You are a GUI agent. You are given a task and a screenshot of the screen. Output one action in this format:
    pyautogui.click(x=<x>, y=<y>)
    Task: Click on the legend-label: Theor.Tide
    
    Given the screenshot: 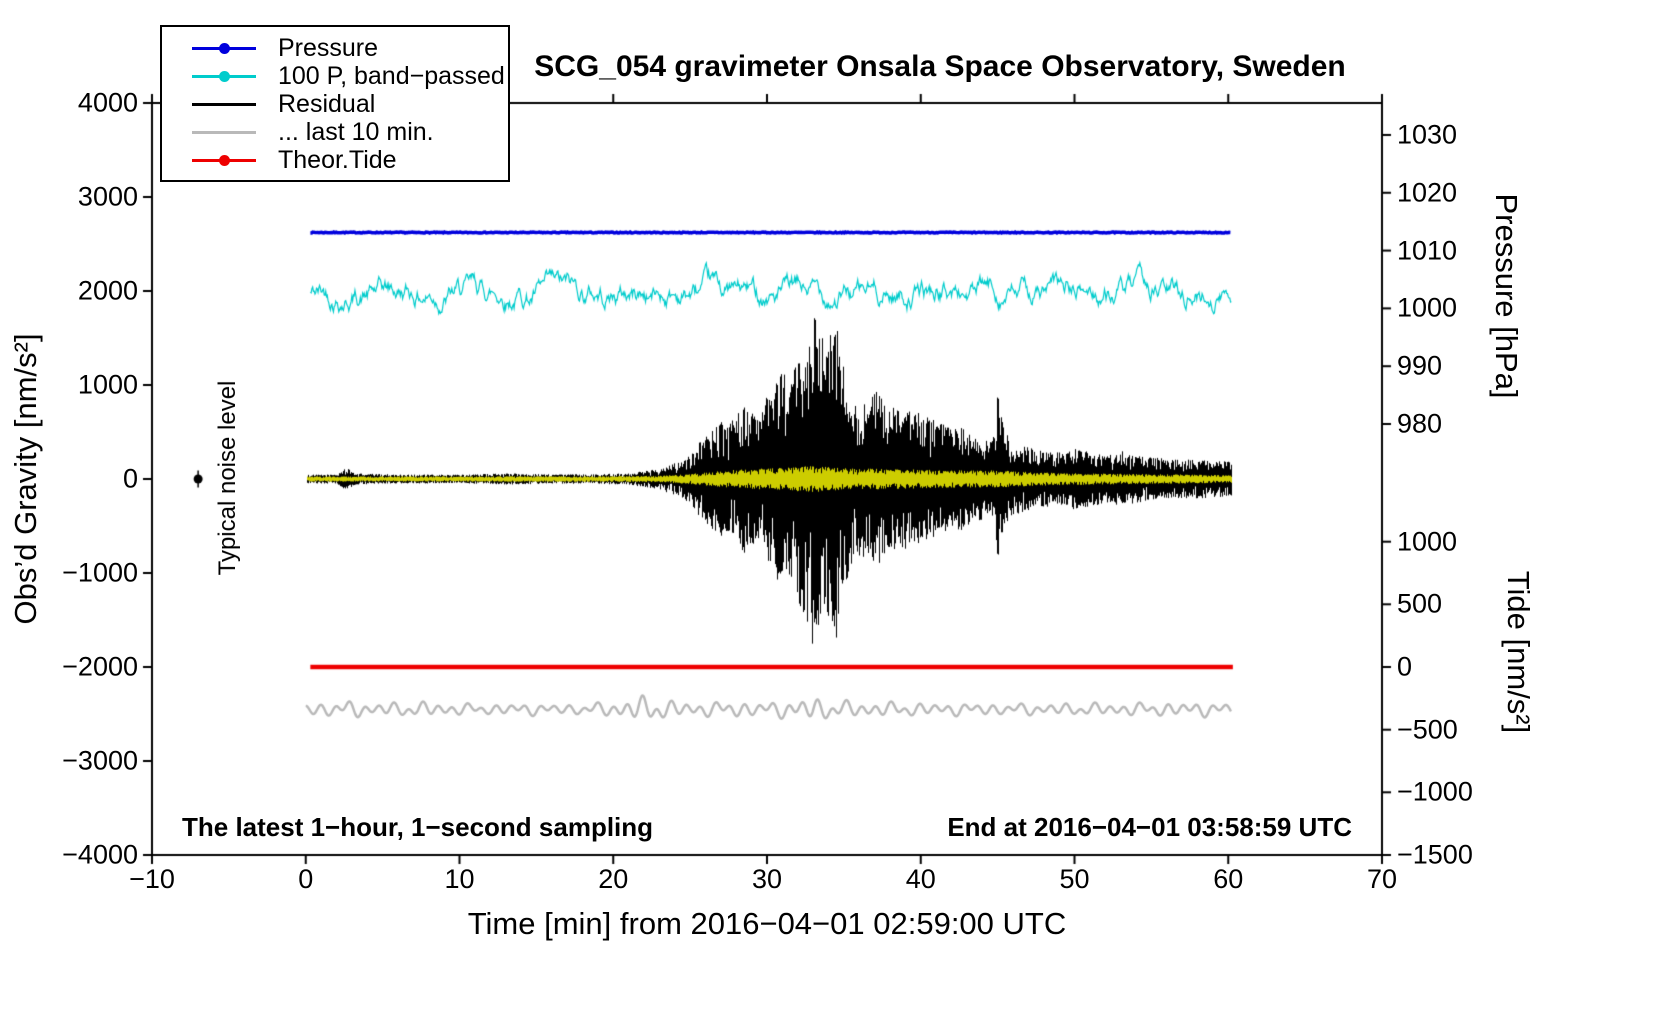 What is the action you would take?
    pyautogui.click(x=337, y=159)
    